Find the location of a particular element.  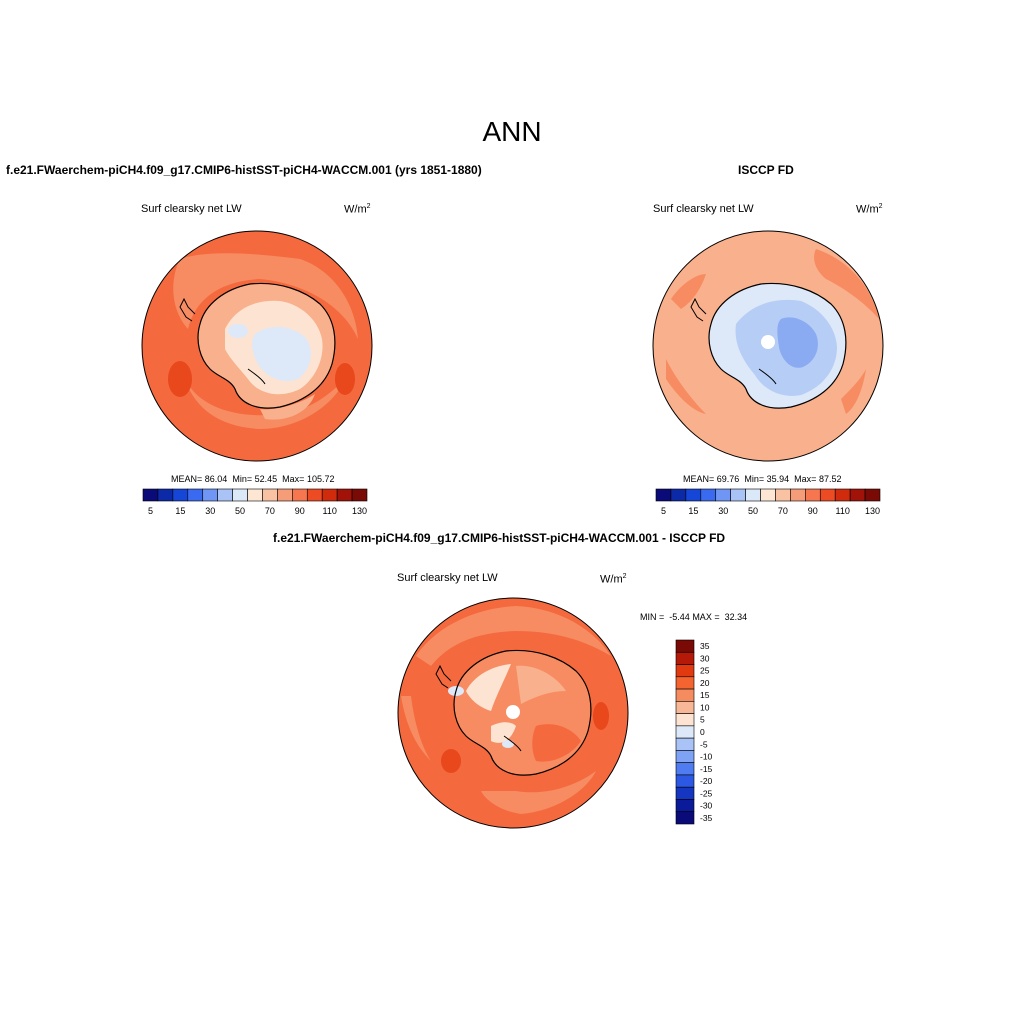

diff-variable-label: Surf clearsky net LW is located at coordinates (447, 578).